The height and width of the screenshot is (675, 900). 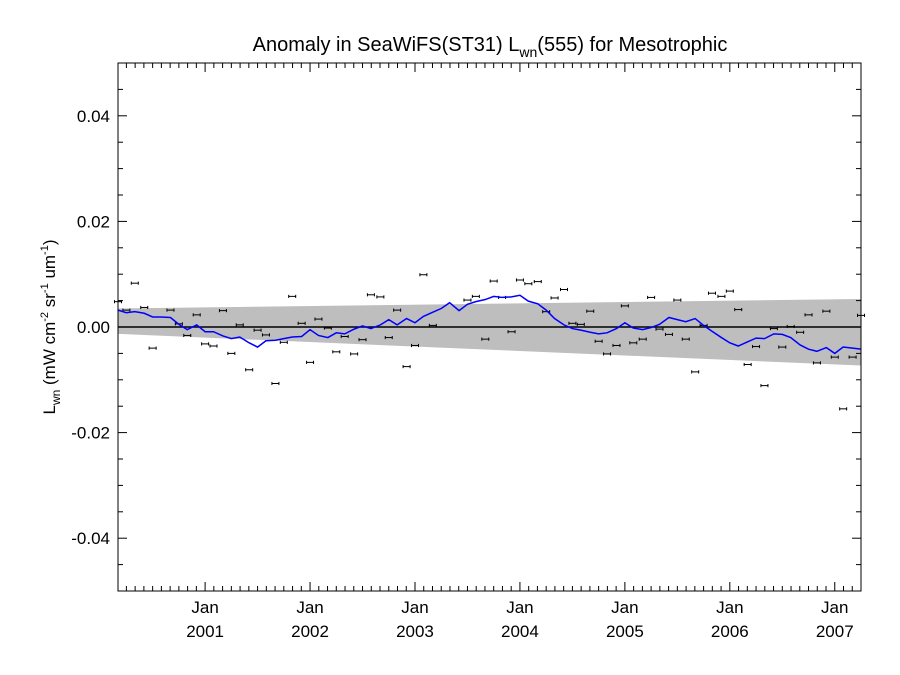 What do you see at coordinates (45, 288) in the screenshot?
I see `ylabel-exp-2: -1` at bounding box center [45, 288].